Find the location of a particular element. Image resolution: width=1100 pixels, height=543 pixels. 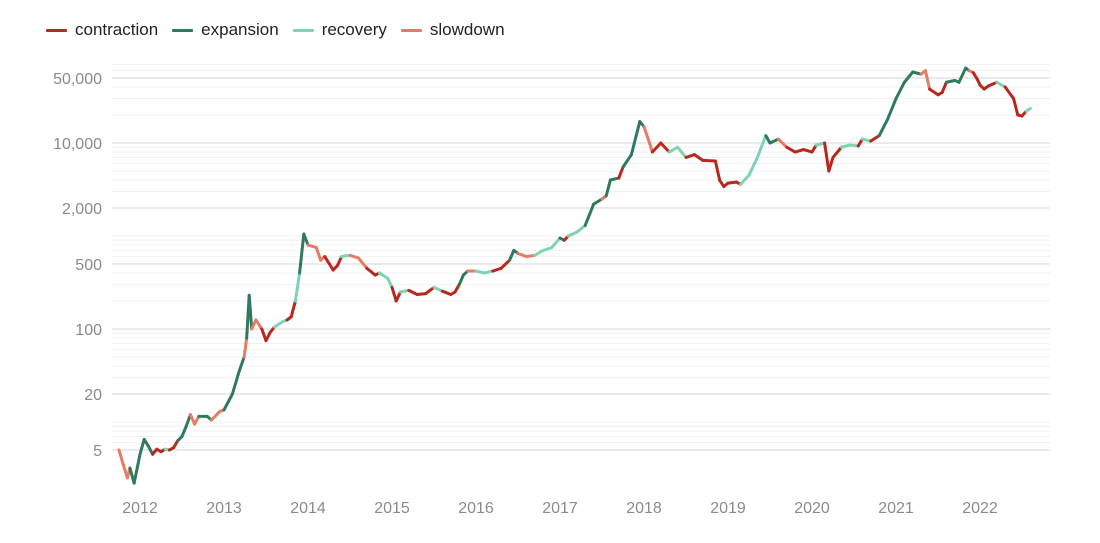

x-tick-label: 2012 is located at coordinates (140, 508).